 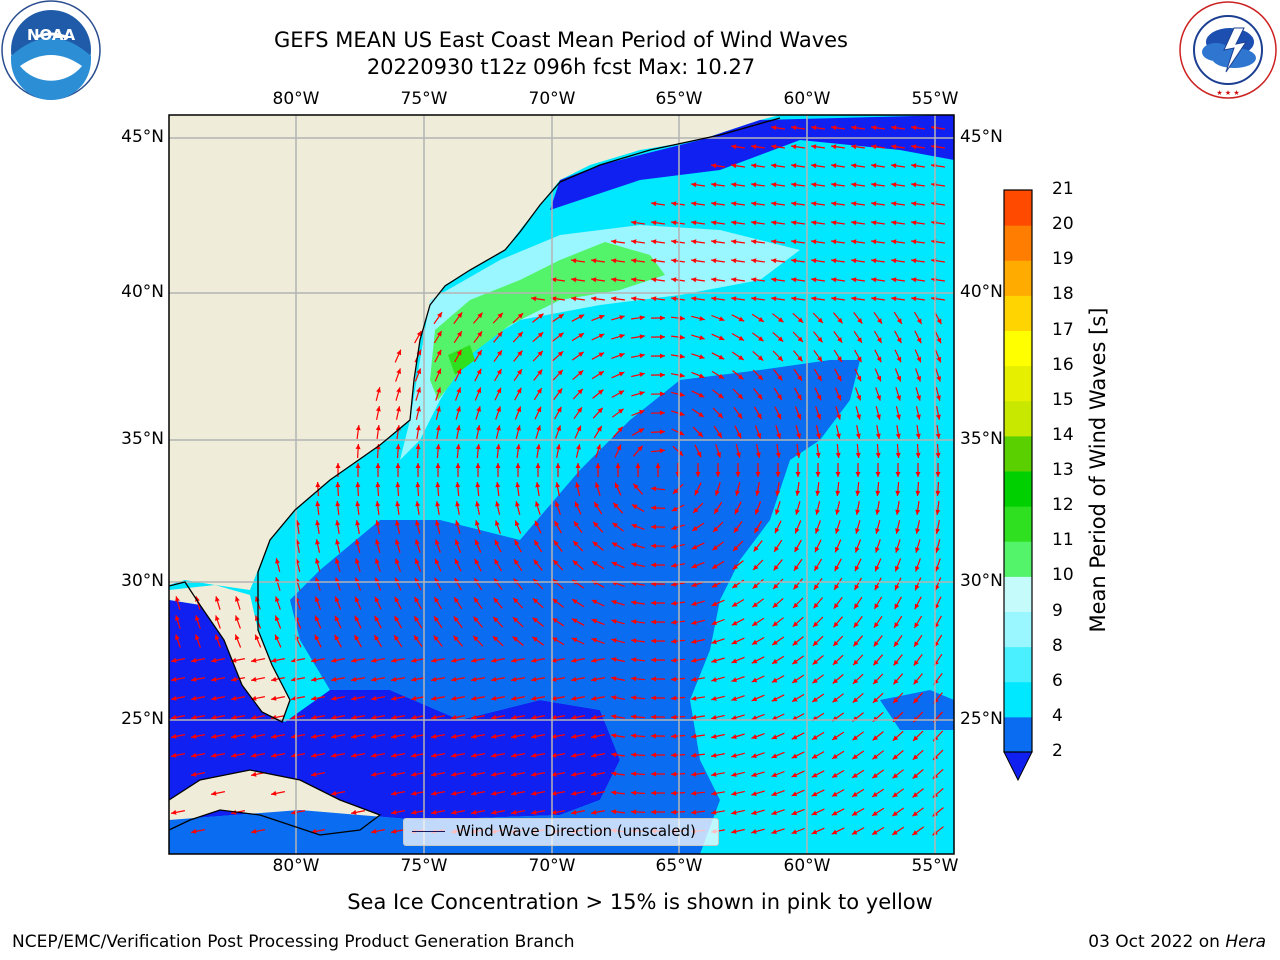 I want to click on lon-label-top: 65°W, so click(x=679, y=99).